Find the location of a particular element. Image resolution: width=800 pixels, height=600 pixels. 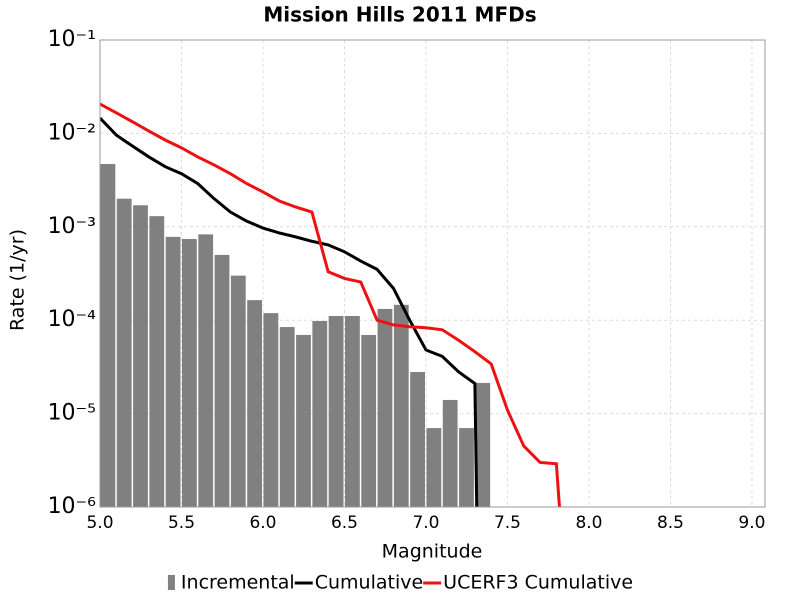

legend-label: Cumulative is located at coordinates (369, 583).